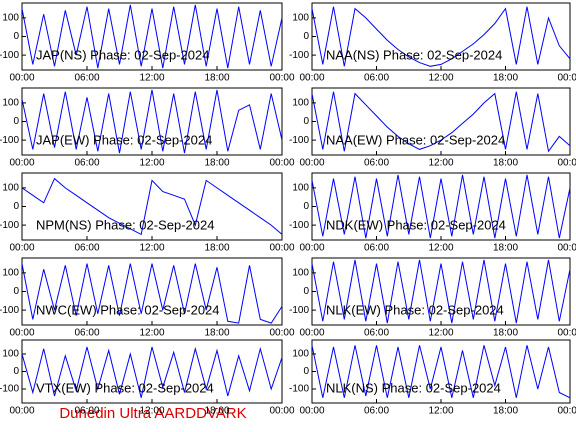 The width and height of the screenshot is (576, 432). Describe the element at coordinates (415, 309) in the screenshot. I see `panel-title: NLK(EW) Phase: 02-Sep-2024` at that location.